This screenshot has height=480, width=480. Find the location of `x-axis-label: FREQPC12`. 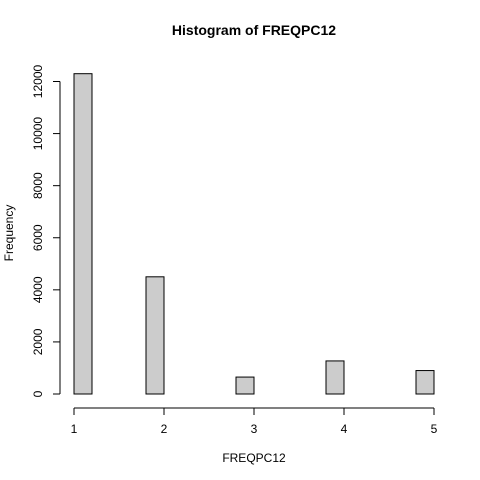

x-axis-label: FREQPC12 is located at coordinates (254, 458).